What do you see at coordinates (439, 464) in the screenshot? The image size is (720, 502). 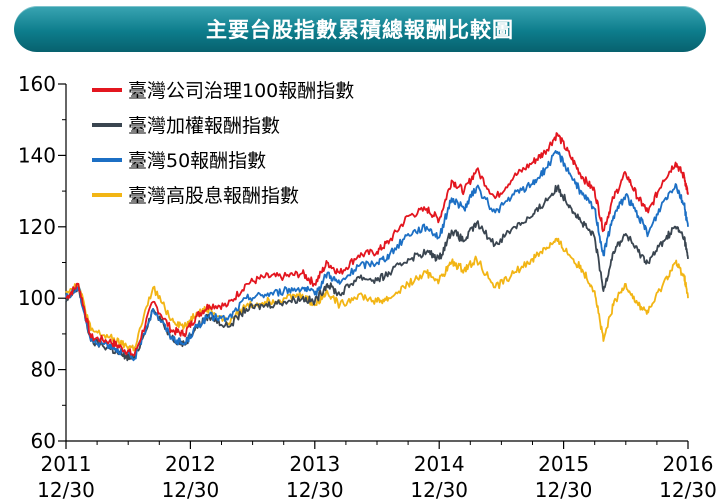 I see `x-tick-label-year: 2014` at bounding box center [439, 464].